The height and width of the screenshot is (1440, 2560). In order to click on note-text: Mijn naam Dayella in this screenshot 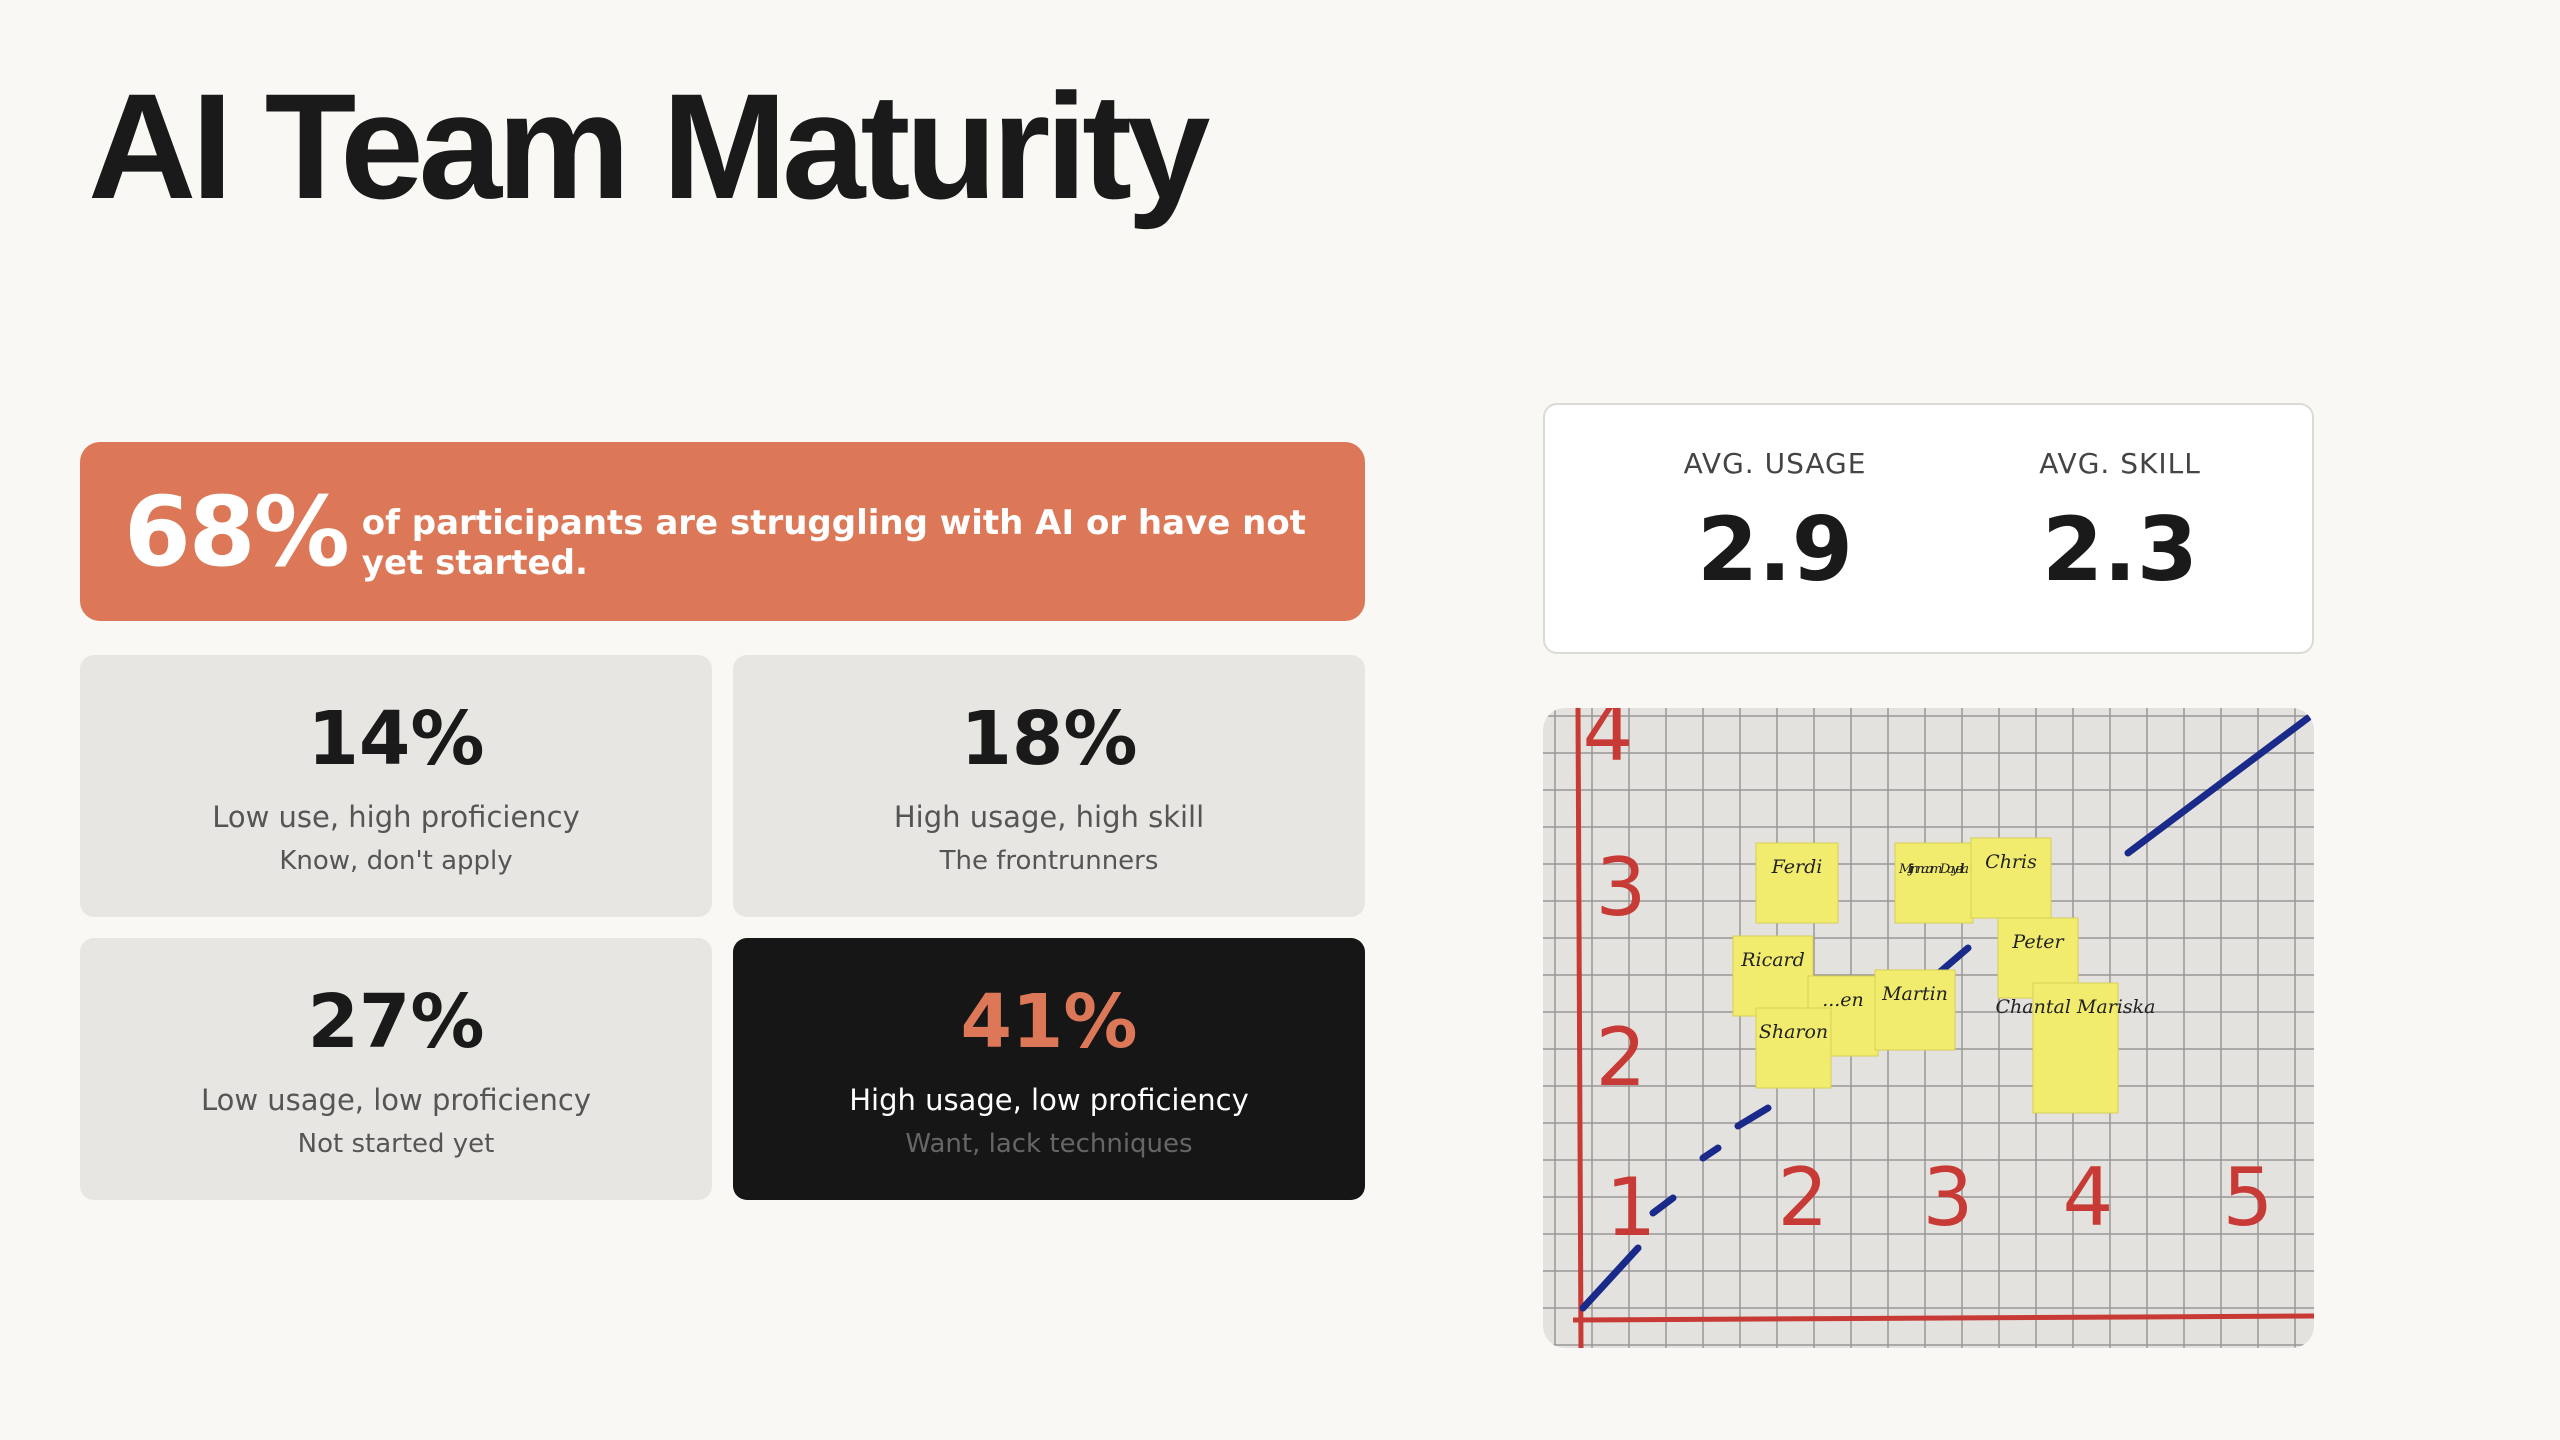, I will do `click(1933, 869)`.